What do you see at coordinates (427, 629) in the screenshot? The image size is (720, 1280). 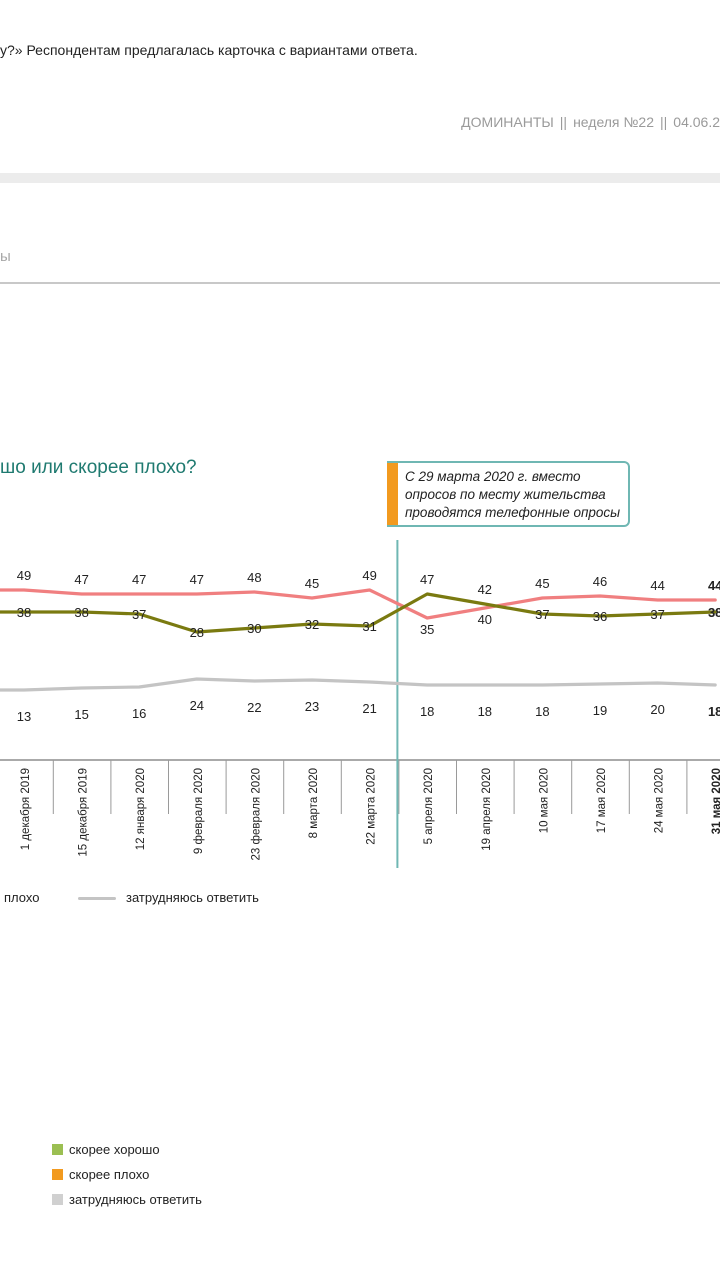 I see `data-label: 35` at bounding box center [427, 629].